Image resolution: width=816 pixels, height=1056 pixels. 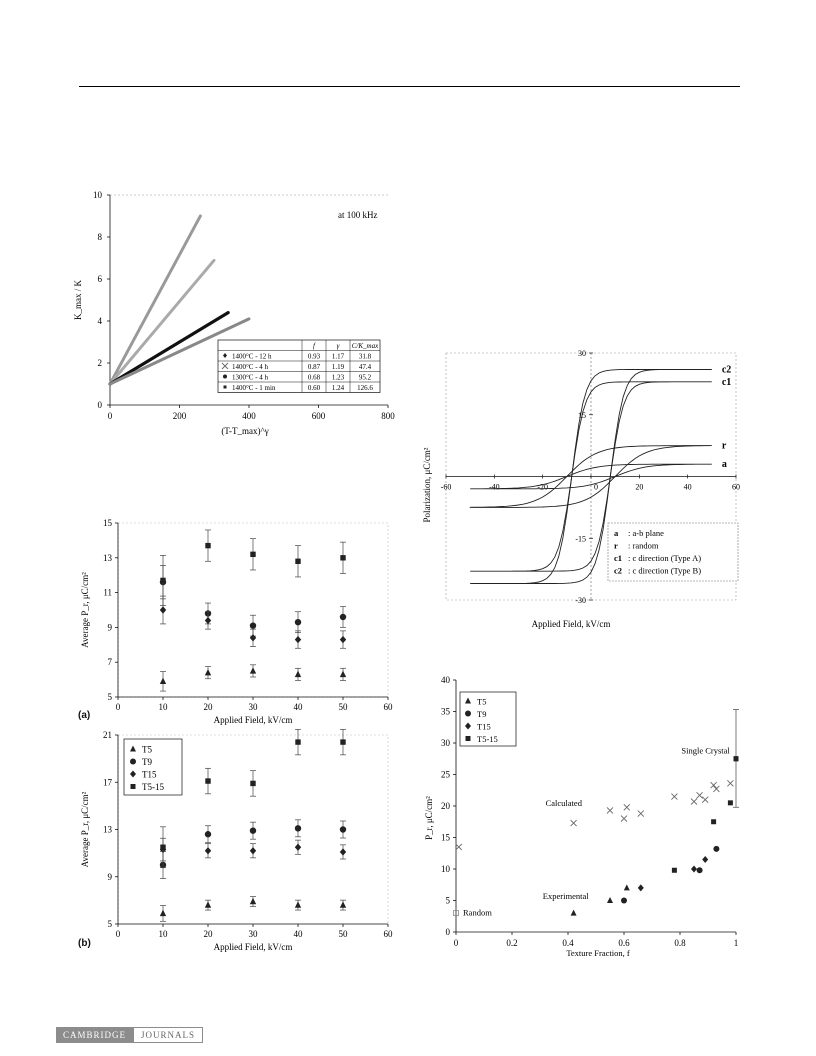 I want to click on table-cell: 1.19, so click(x=338, y=367).